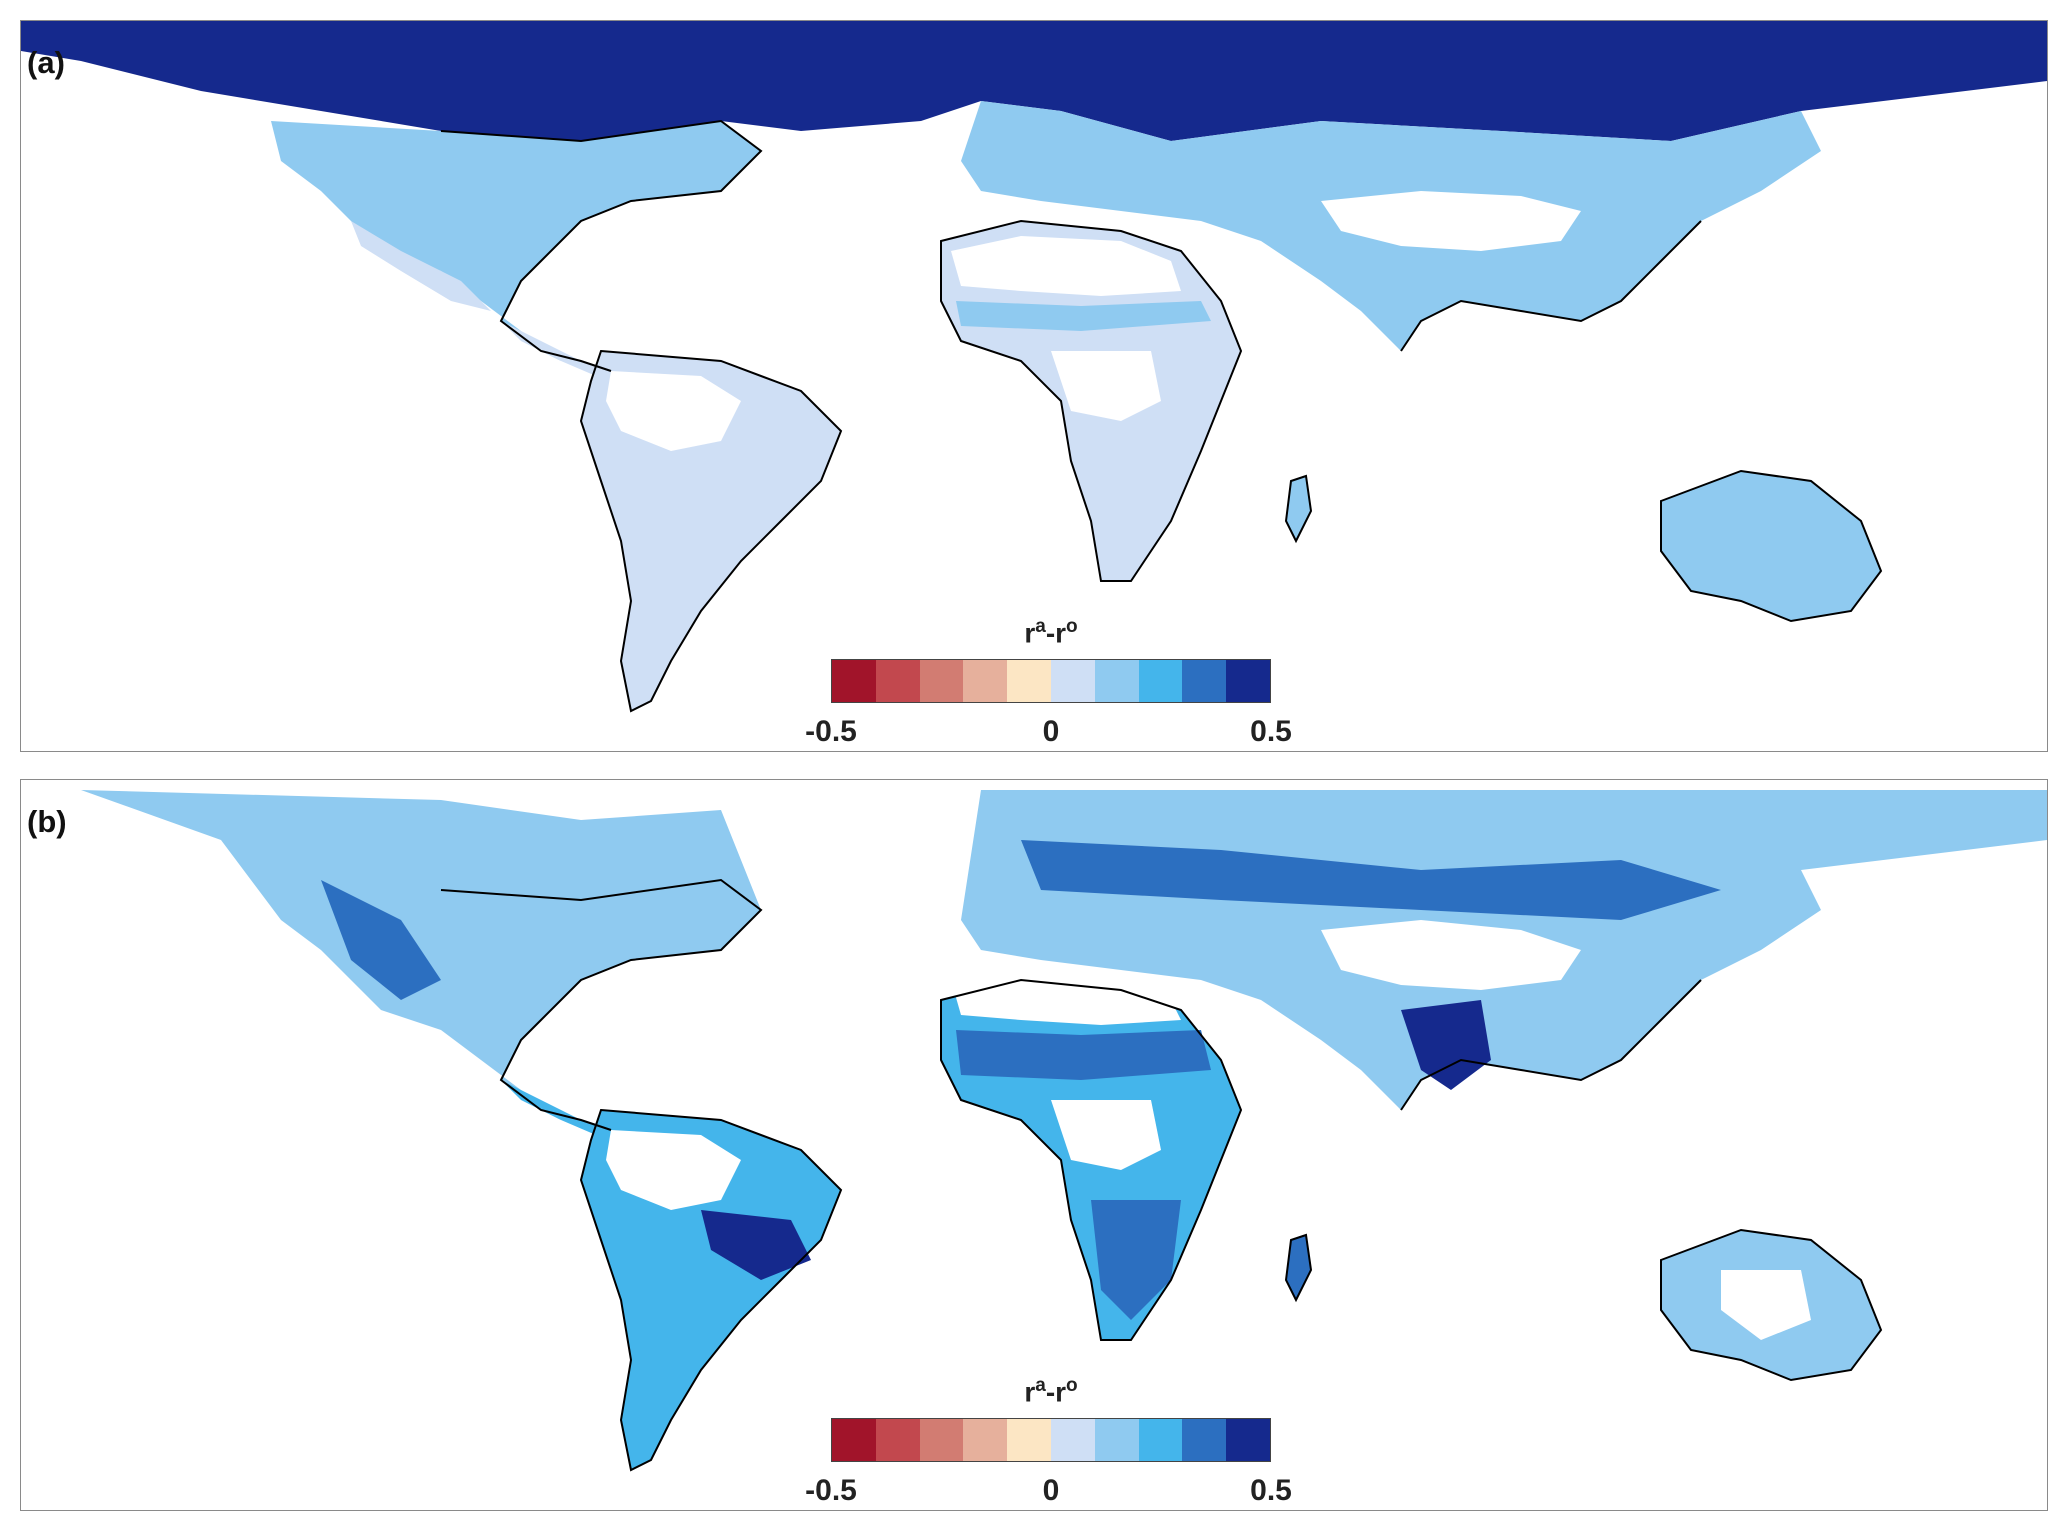 This screenshot has width=2067, height=1524. I want to click on north-america-light, so click(421, 266).